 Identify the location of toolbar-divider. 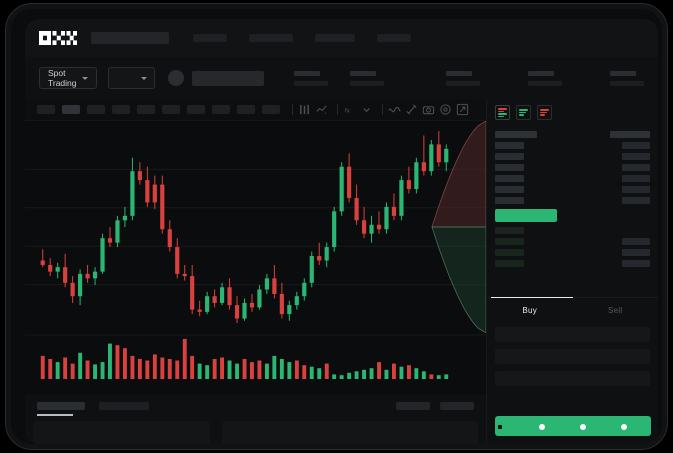
(292, 109).